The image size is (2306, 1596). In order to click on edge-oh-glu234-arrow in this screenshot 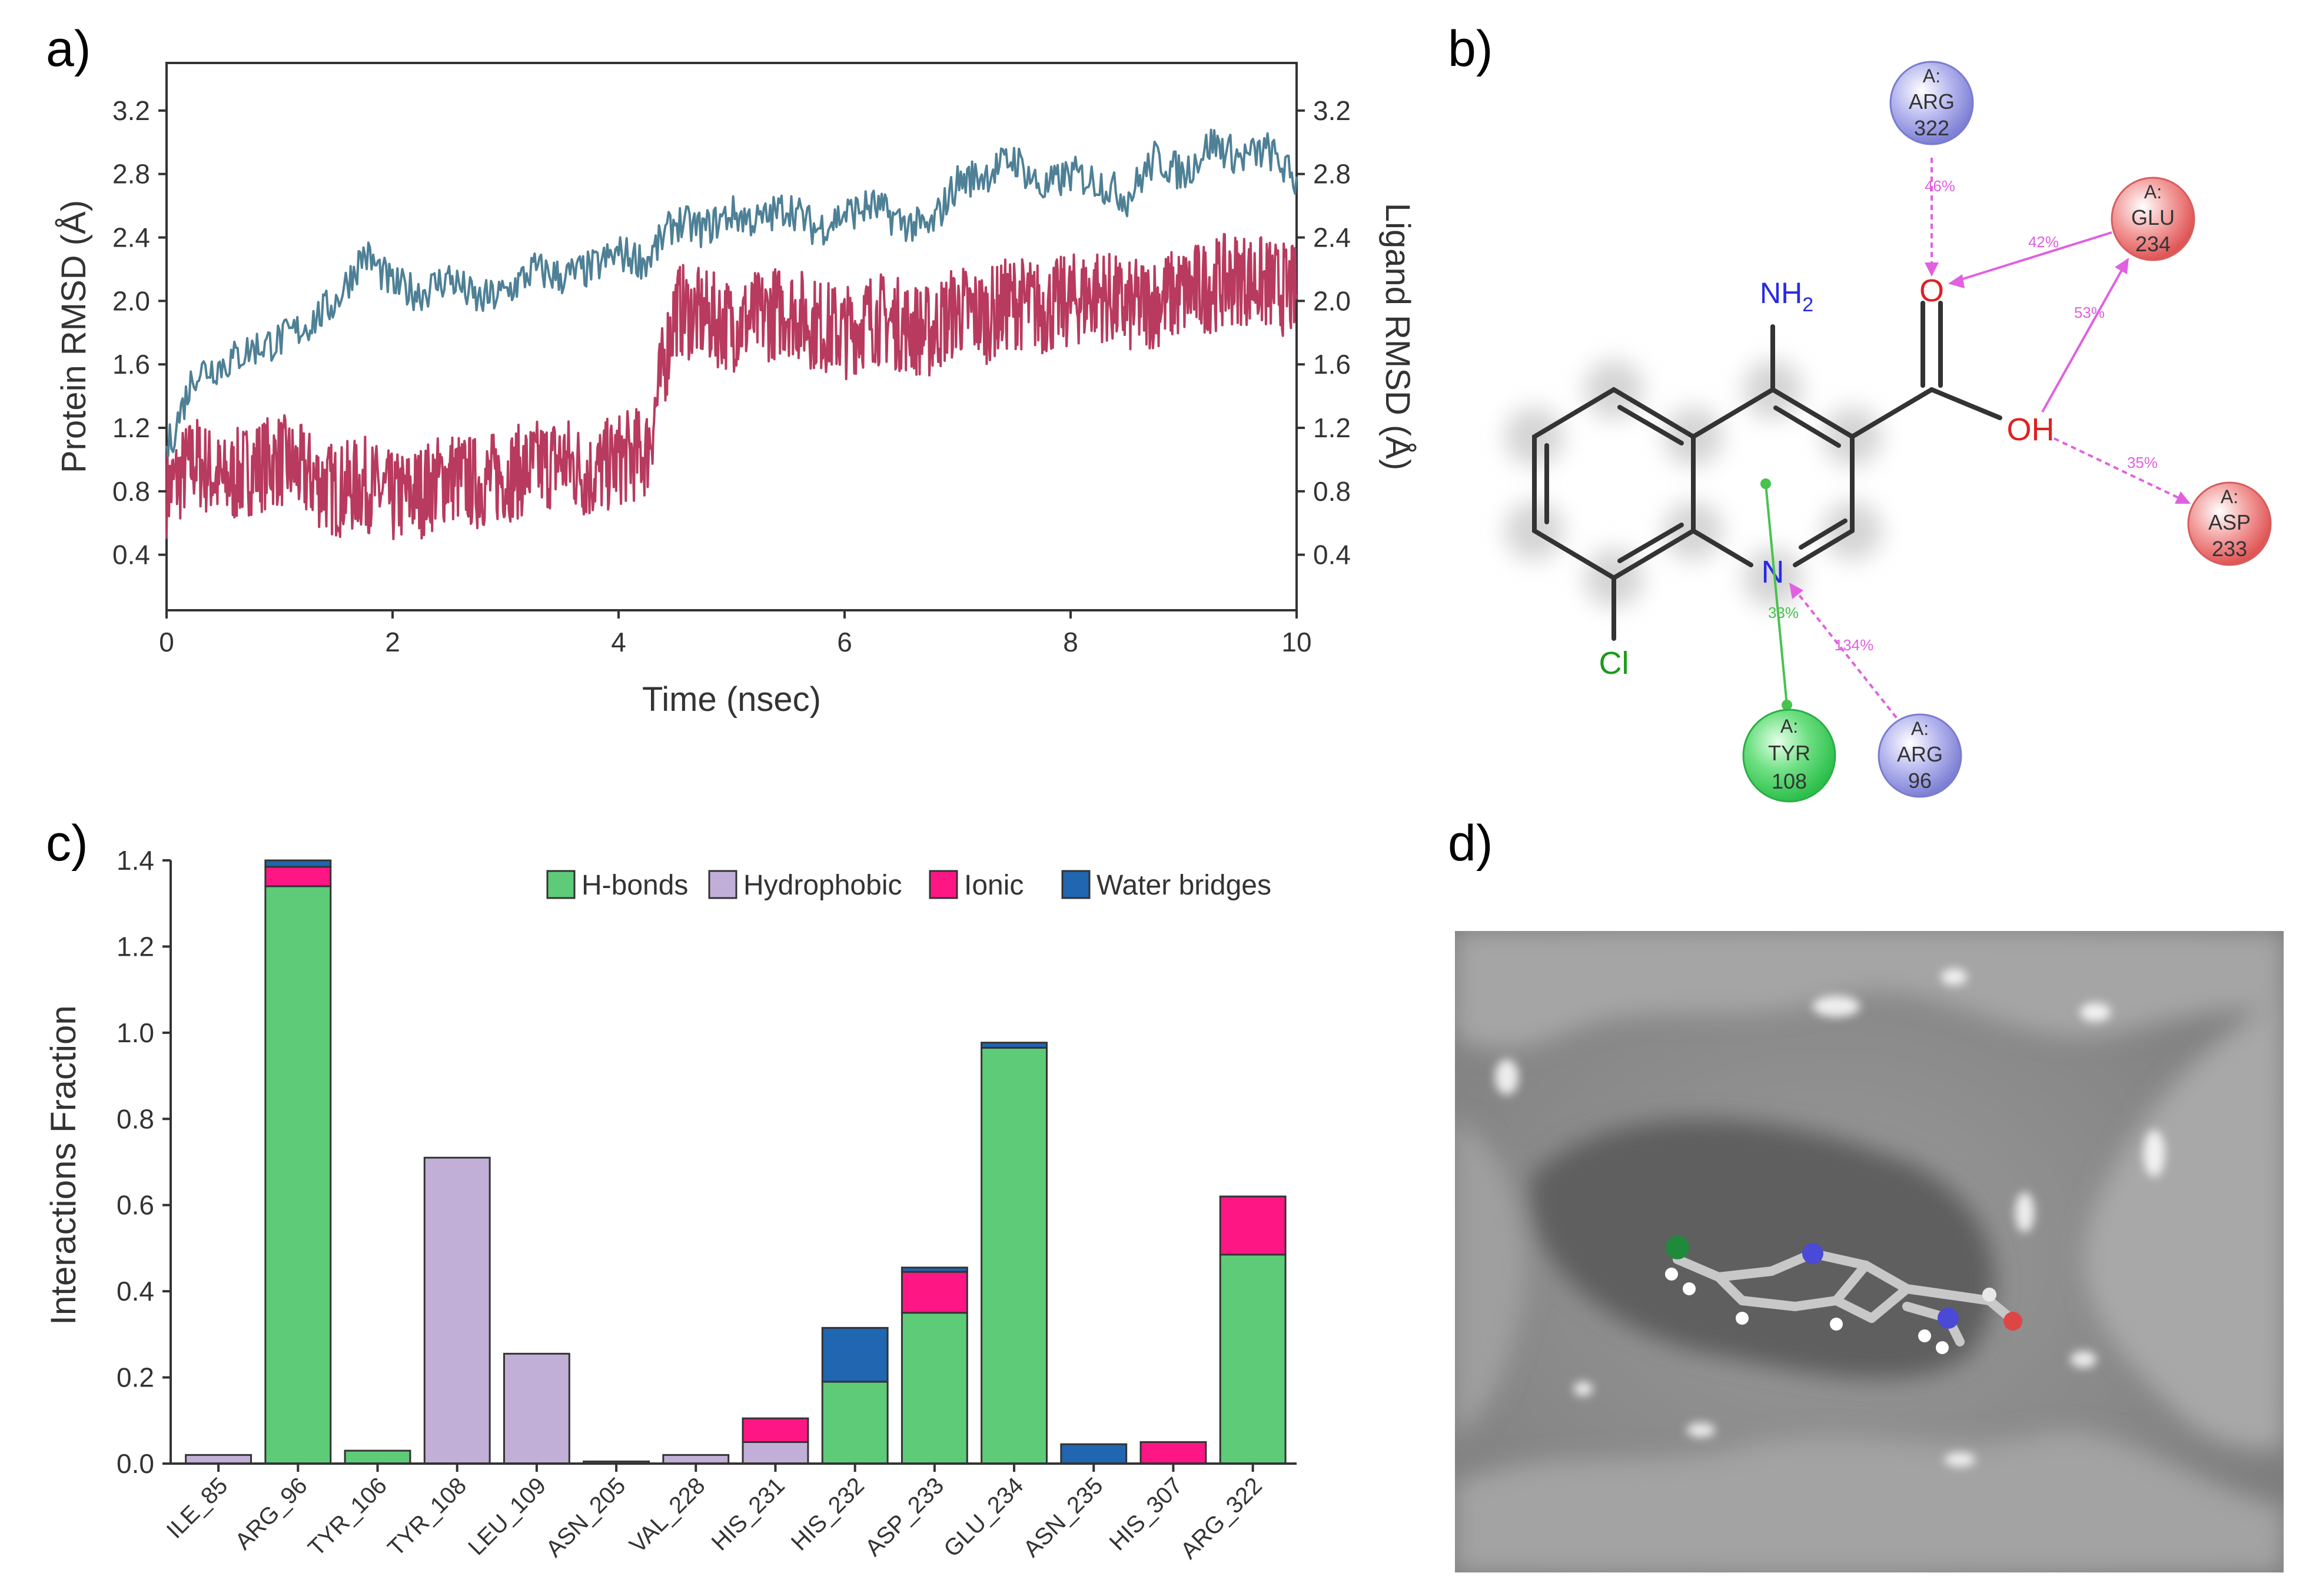, I will do `click(2122, 266)`.